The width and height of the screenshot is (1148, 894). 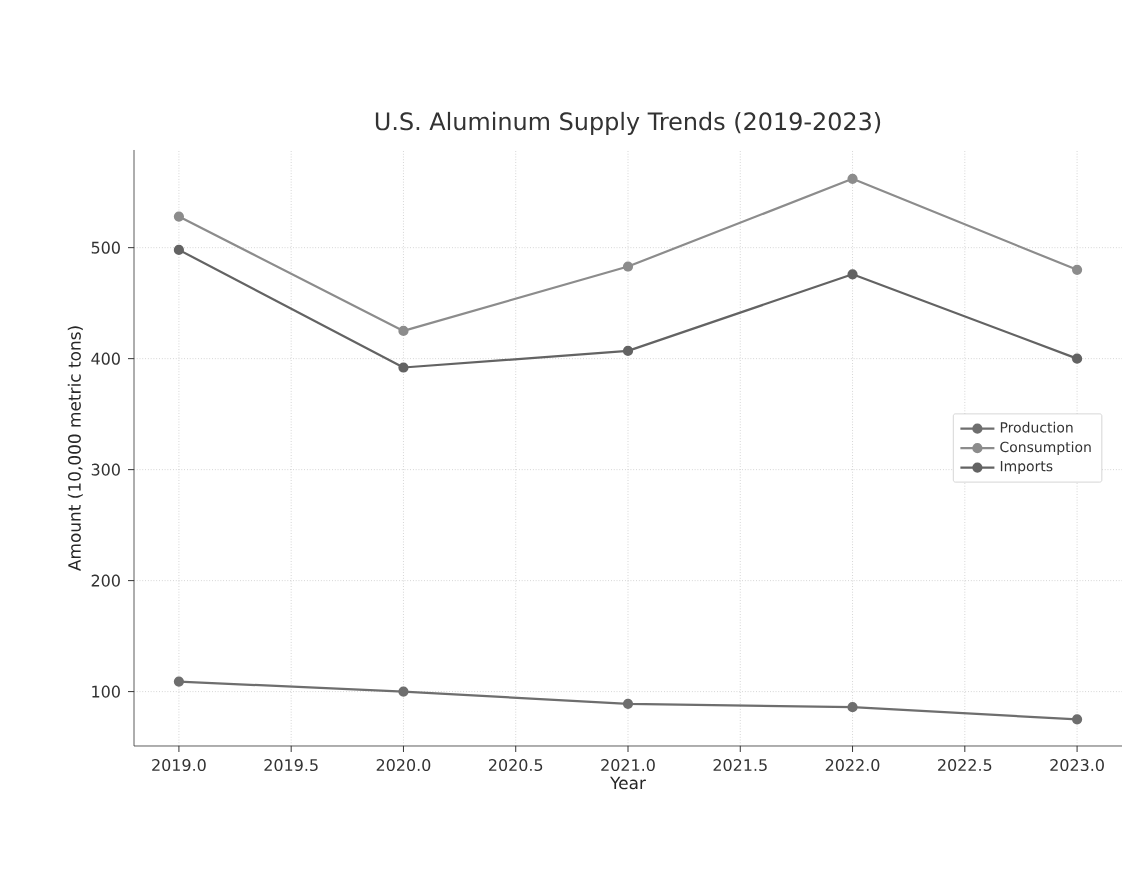 I want to click on y-axis-title: Amount (10,000 metric tons), so click(x=75, y=449).